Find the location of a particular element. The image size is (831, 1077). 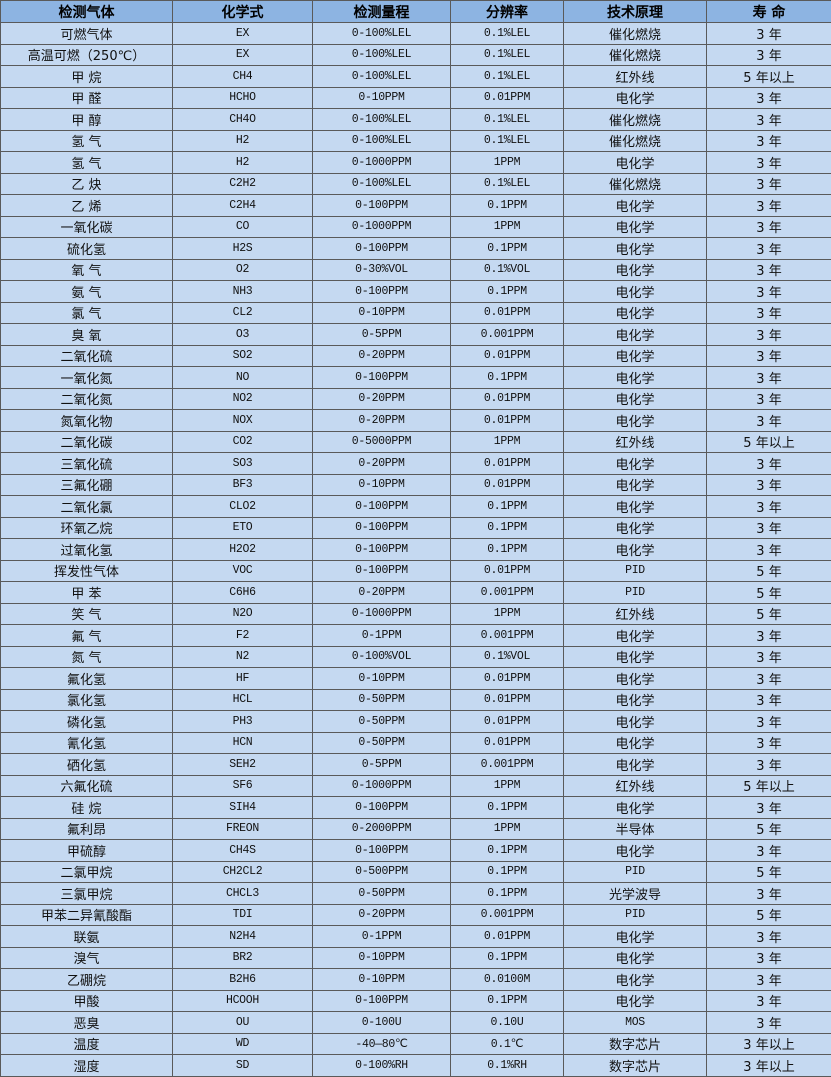

cell-formula: WD is located at coordinates (243, 1044).